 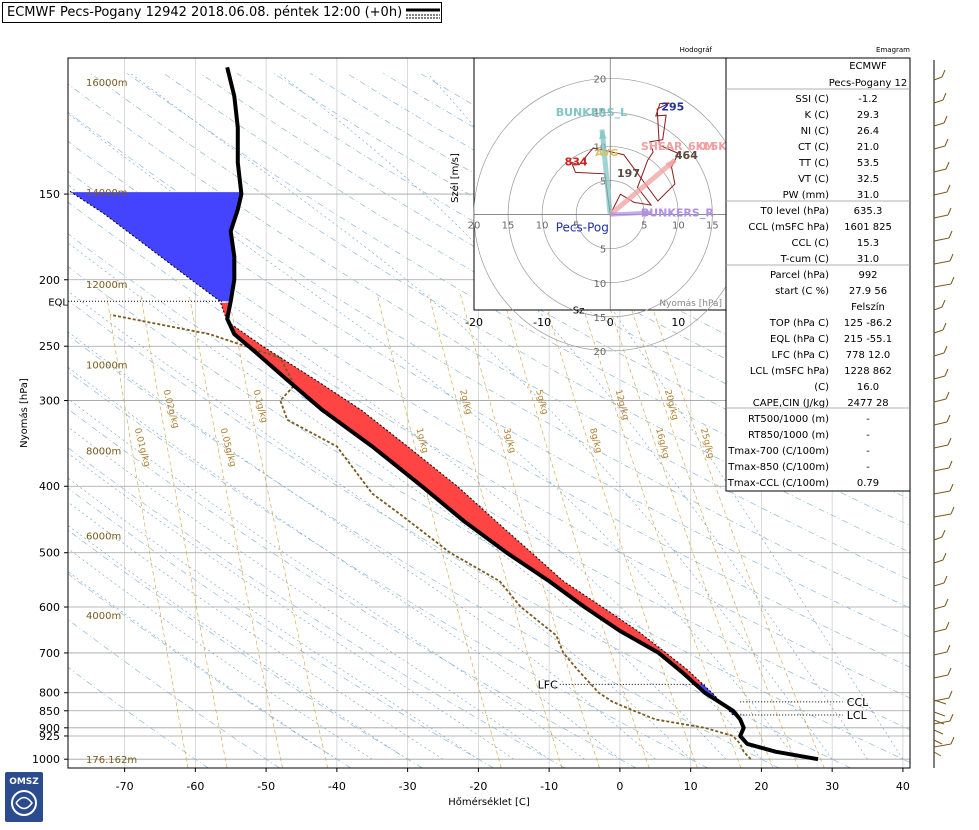 What do you see at coordinates (838, 147) in the screenshot?
I see `table-row: CT (C) 21.0` at bounding box center [838, 147].